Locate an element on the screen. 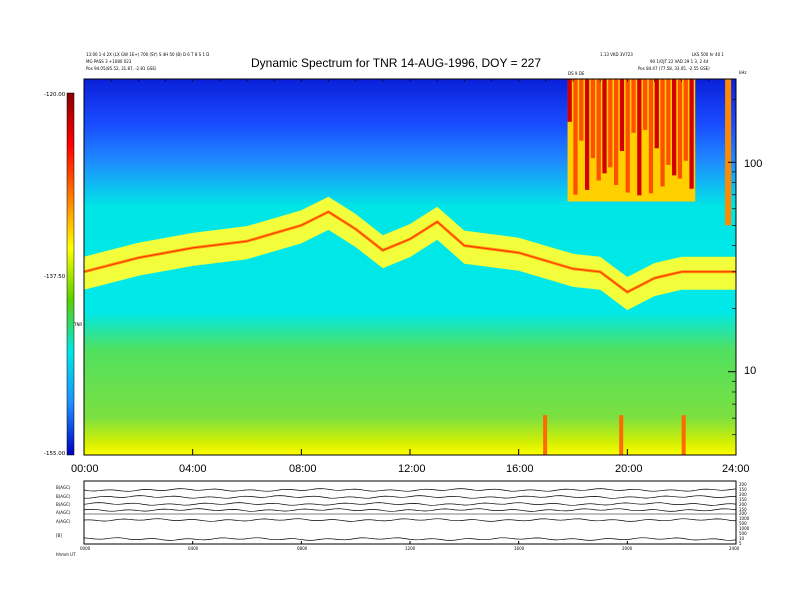  lower-x-tick-5: 2000 is located at coordinates (627, 548).